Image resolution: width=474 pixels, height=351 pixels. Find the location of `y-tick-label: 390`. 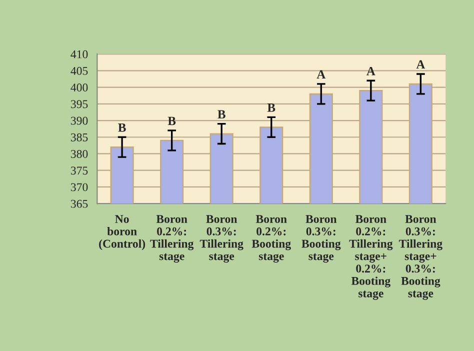

y-tick-label: 390 is located at coordinates (79, 120).